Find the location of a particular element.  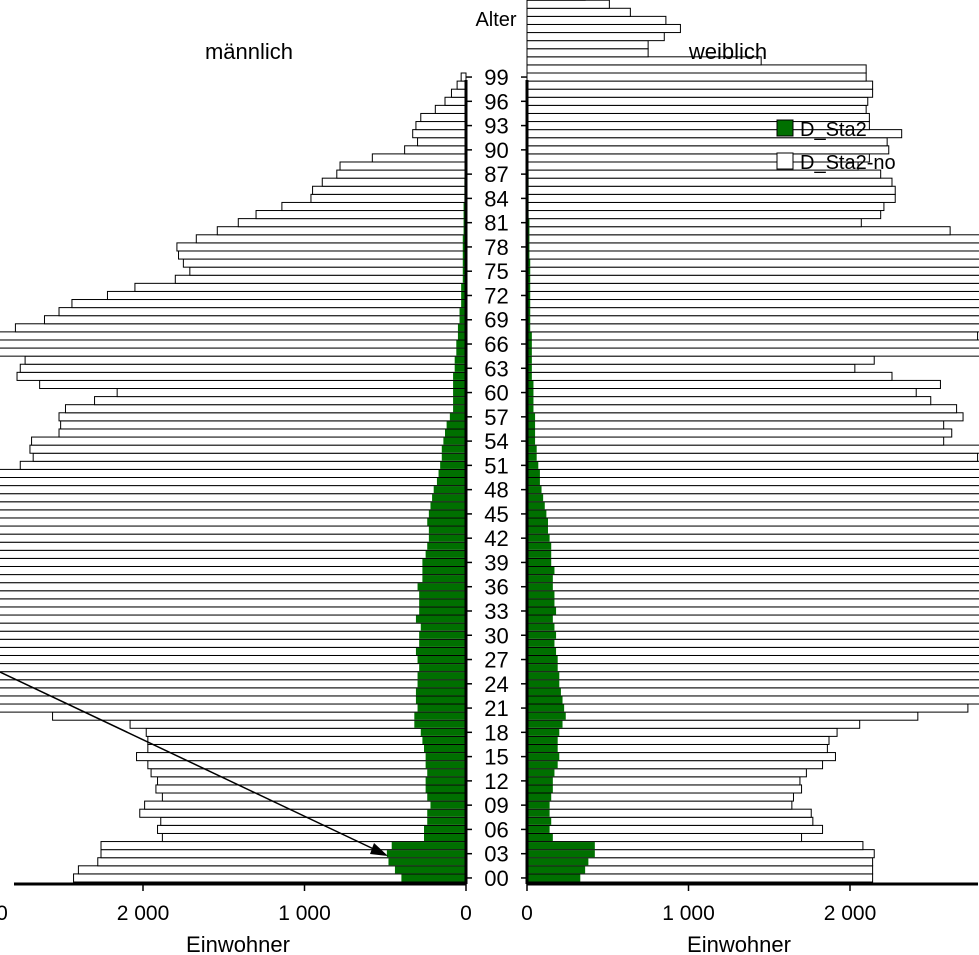

age-tick-label: 18 is located at coordinates (496, 732).